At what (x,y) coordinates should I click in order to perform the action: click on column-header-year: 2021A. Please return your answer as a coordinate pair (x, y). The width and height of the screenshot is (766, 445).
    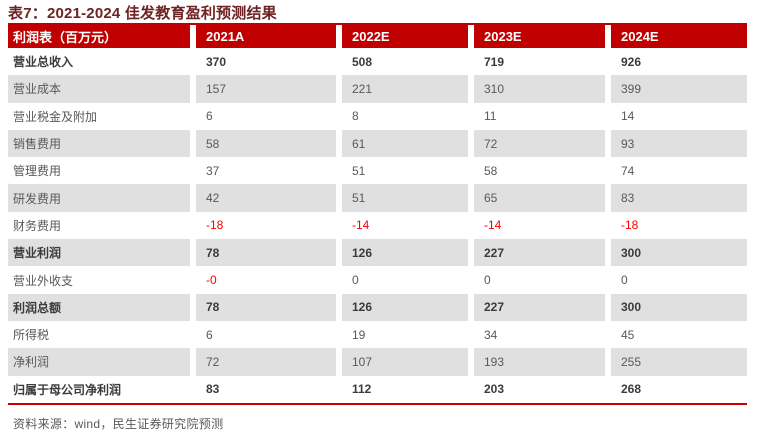
    Looking at the image, I should click on (266, 36).